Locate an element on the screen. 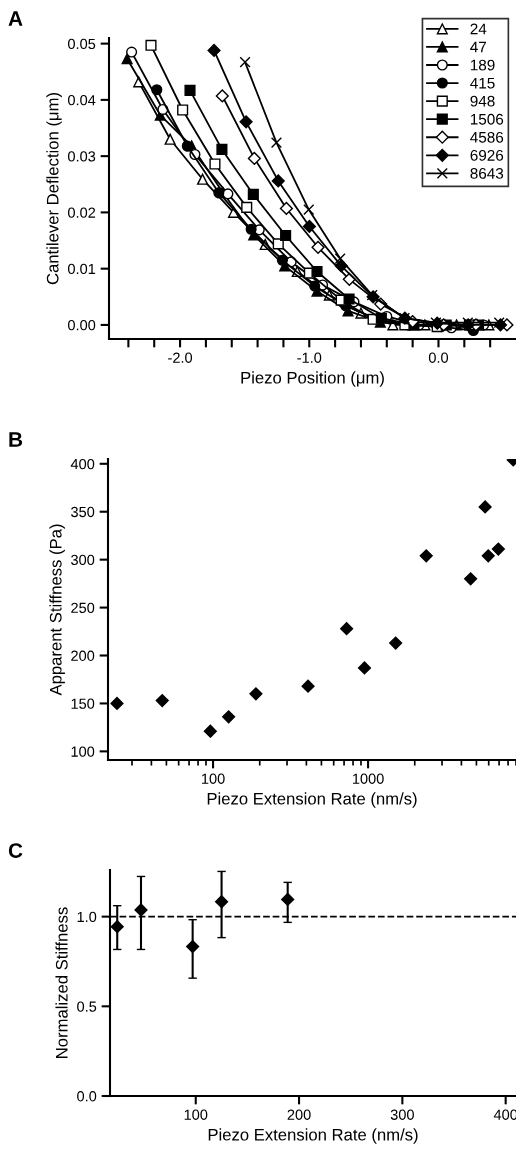 The width and height of the screenshot is (516, 1172). chart-title: B is located at coordinates (16, 439).